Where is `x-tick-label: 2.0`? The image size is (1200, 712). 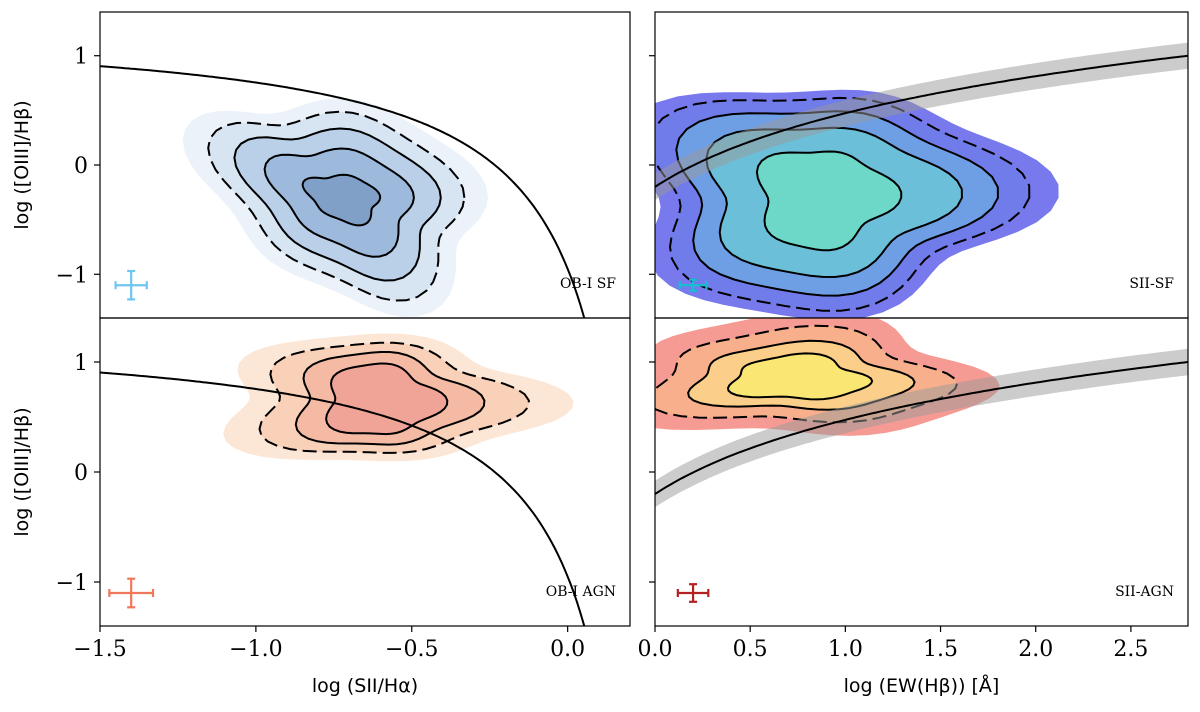
x-tick-label: 2.0 is located at coordinates (1035, 649).